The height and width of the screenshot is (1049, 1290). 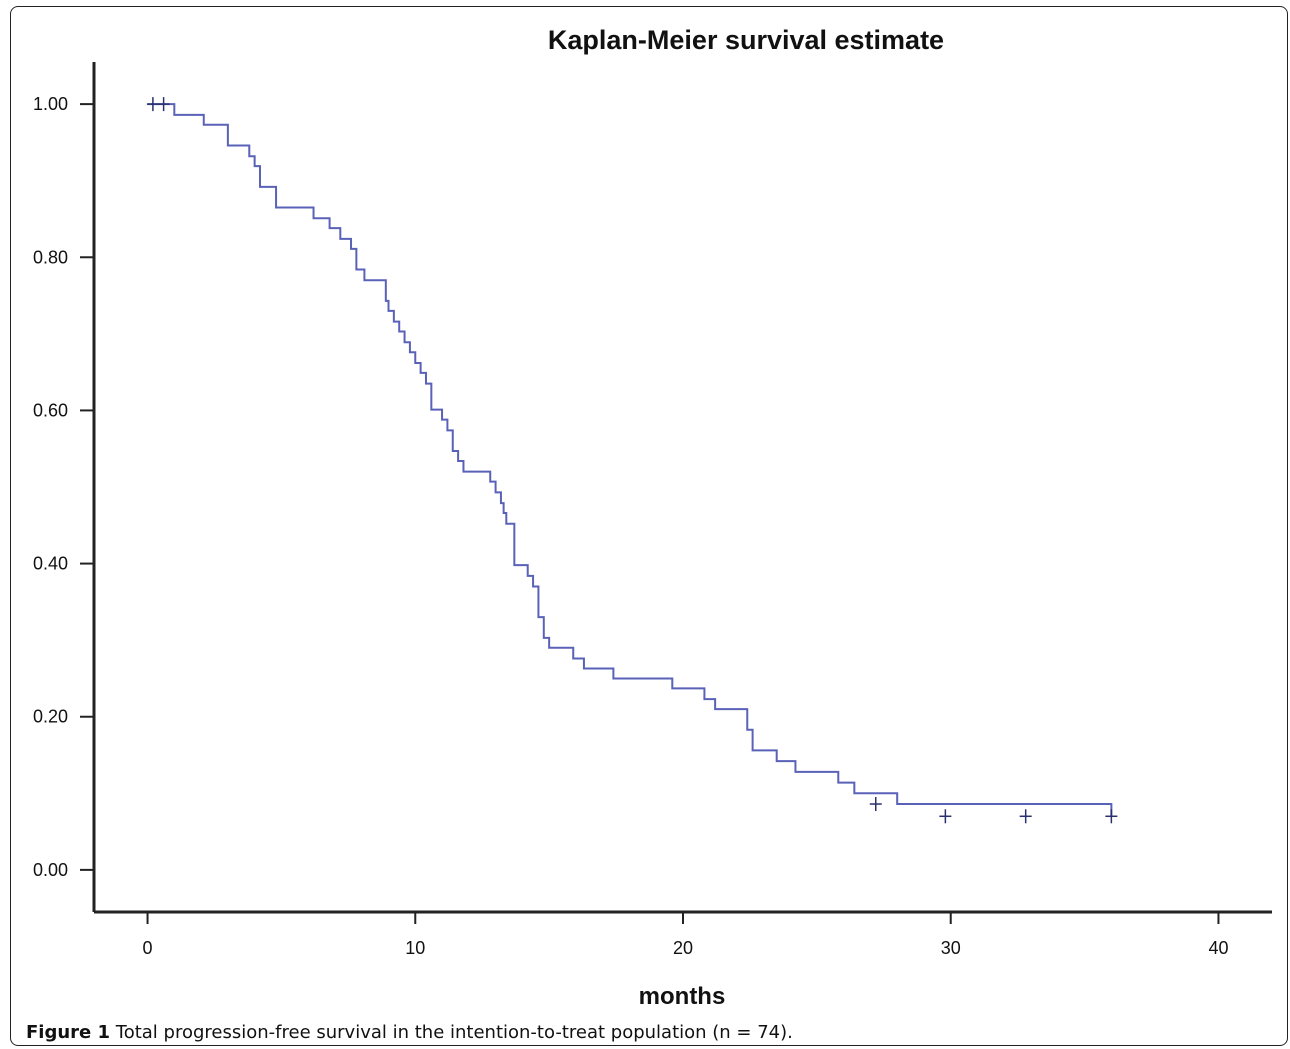 What do you see at coordinates (148, 948) in the screenshot?
I see `x-tick-label: 0` at bounding box center [148, 948].